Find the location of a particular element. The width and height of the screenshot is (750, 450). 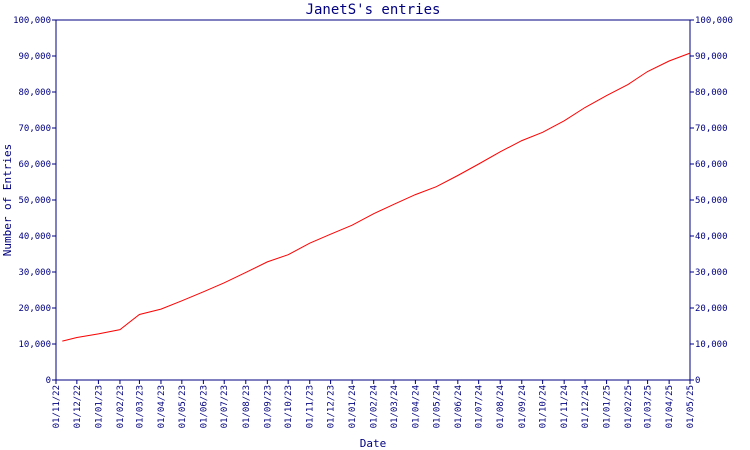

x-tick-label: 01/05/24 is located at coordinates (437, 406).